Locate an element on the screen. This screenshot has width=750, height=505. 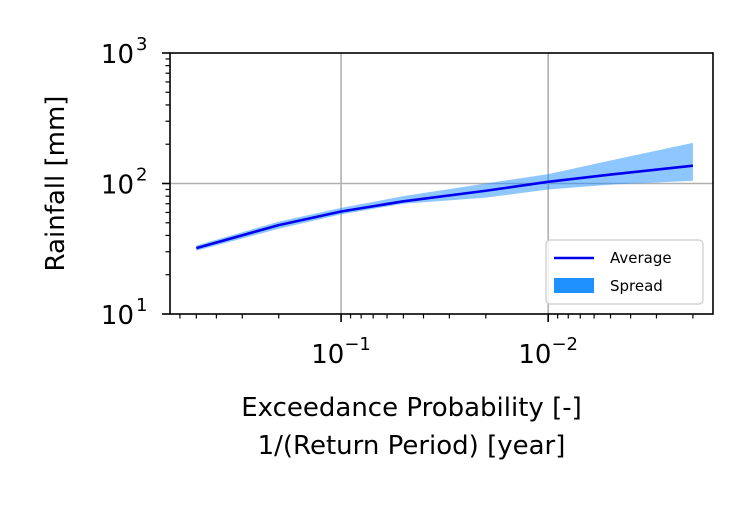
y-tick-exponent: 1 is located at coordinates (141, 305).